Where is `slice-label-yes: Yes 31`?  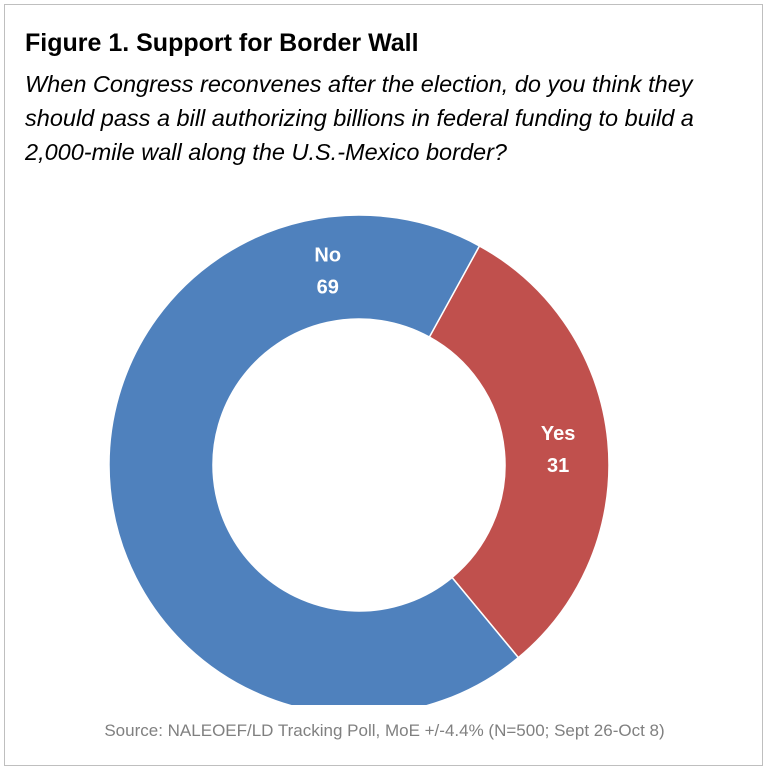
slice-label-yes: Yes 31 is located at coordinates (558, 450).